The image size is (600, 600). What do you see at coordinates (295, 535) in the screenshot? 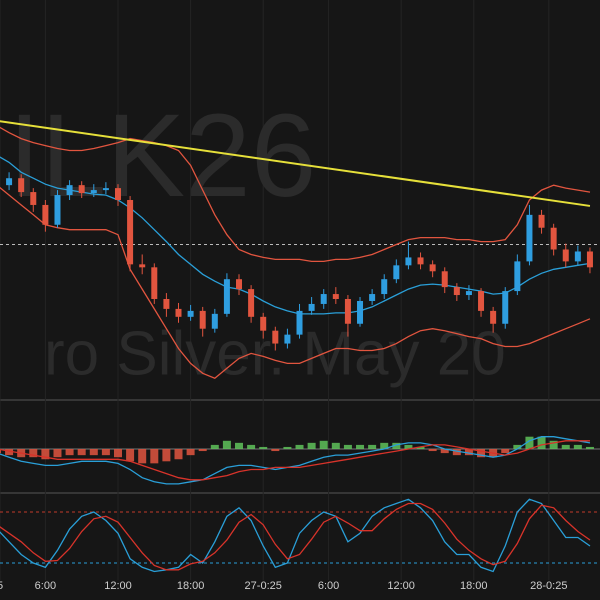
I see `stochastic-line` at bounding box center [295, 535].